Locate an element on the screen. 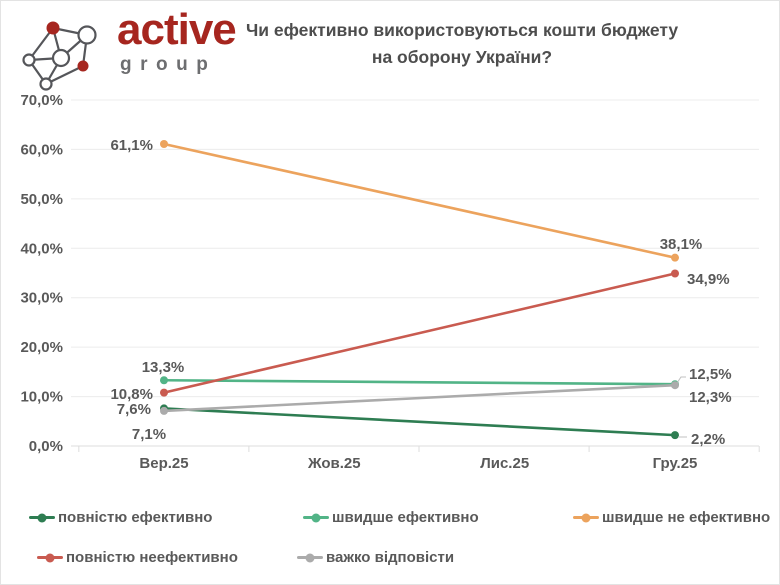 This screenshot has width=780, height=585. y-axis-tick-label: 40,0% is located at coordinates (41, 248).